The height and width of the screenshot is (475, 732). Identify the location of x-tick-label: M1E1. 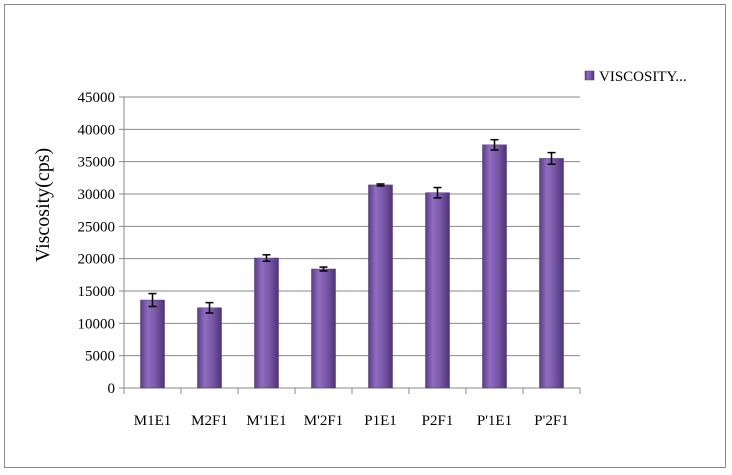
(153, 421).